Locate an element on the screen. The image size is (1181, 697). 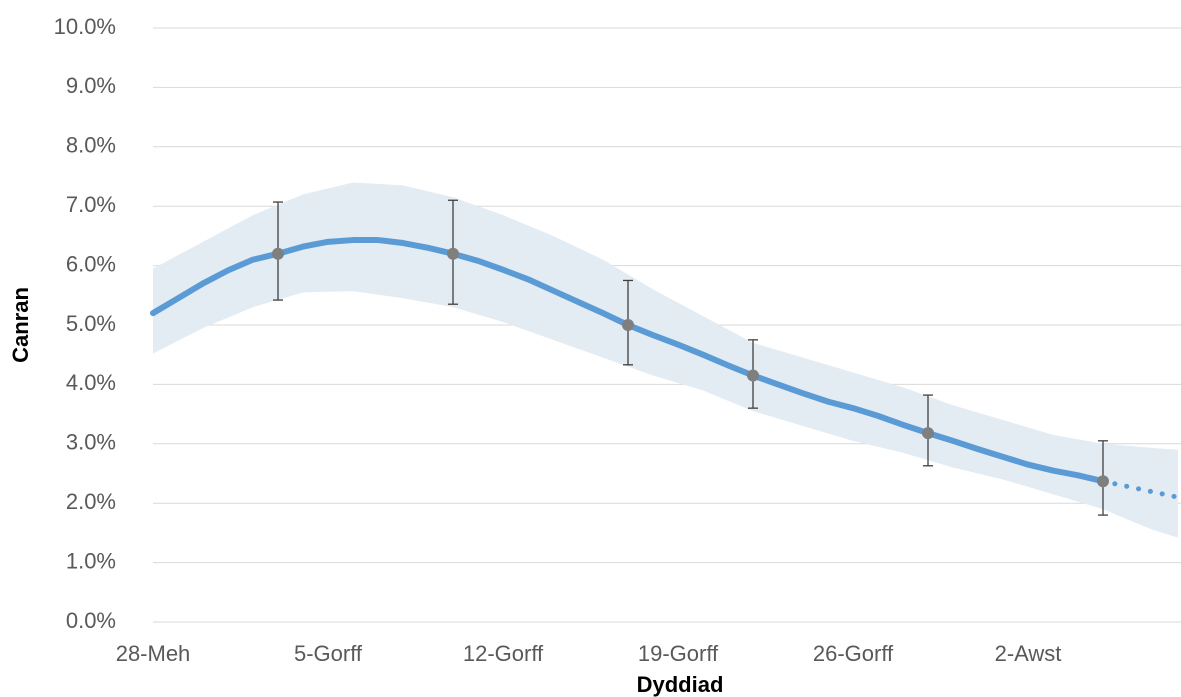
y-tick-label: 10.0% is located at coordinates (85, 26).